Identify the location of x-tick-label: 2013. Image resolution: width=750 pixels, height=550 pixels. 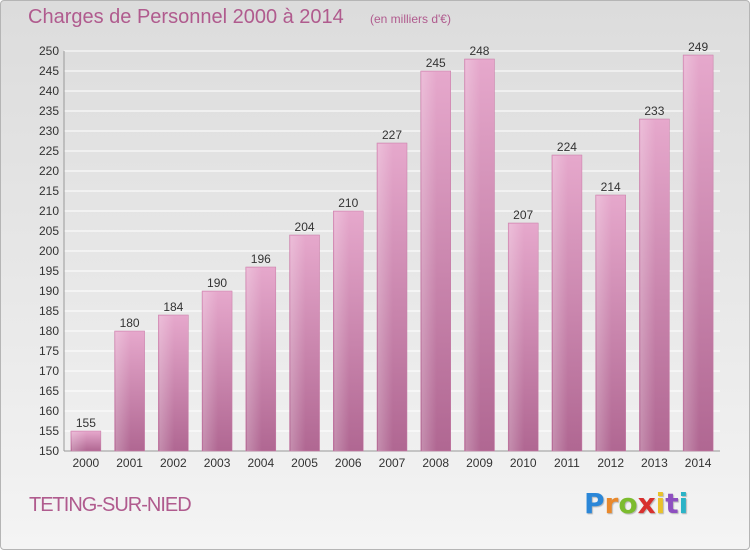
(654, 463).